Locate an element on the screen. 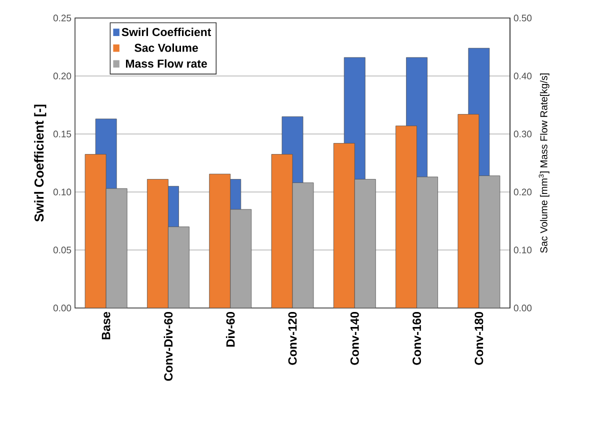 The image size is (611, 426). y2-tick-label: 0.10 is located at coordinates (523, 250).